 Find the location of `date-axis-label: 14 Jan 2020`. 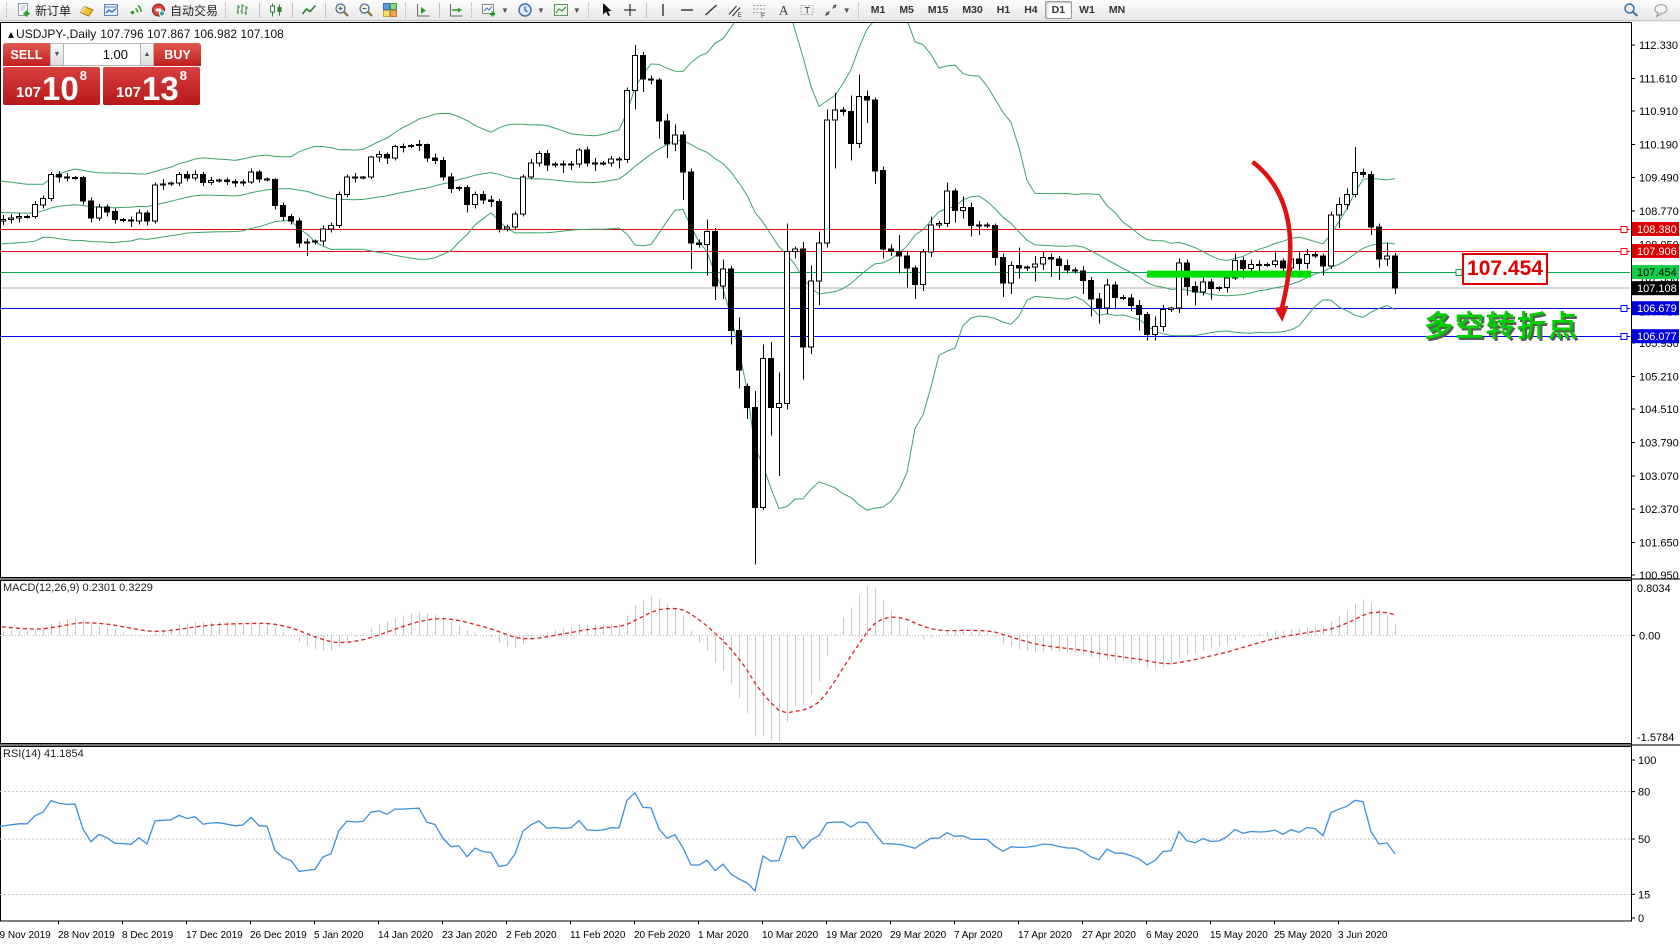

date-axis-label: 14 Jan 2020 is located at coordinates (405, 935).